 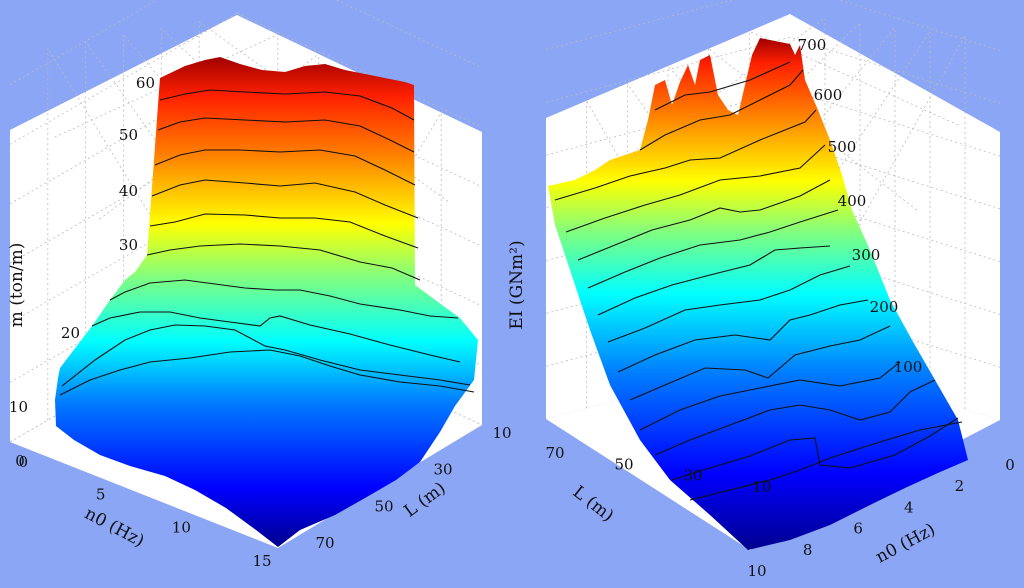 I want to click on z-axis-label: EI (GNm²), so click(x=517, y=284).